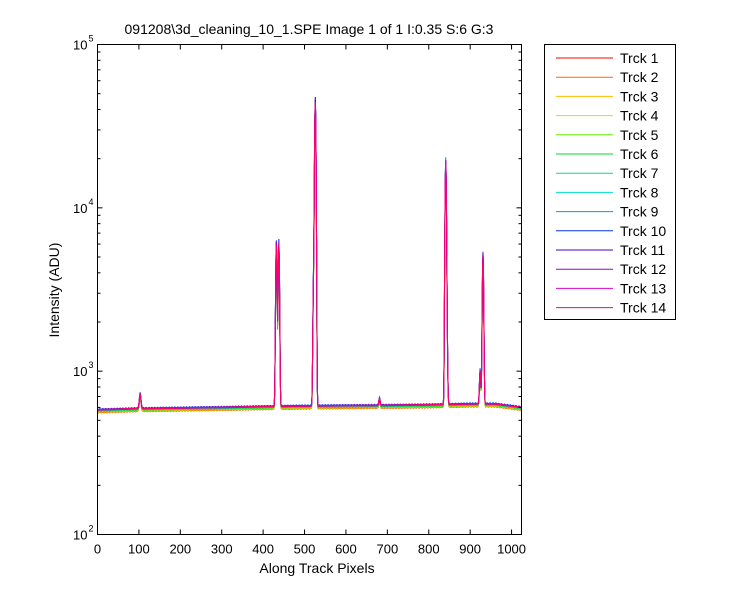 The image size is (750, 605). I want to click on y-tick-exponent: 4, so click(91, 202).